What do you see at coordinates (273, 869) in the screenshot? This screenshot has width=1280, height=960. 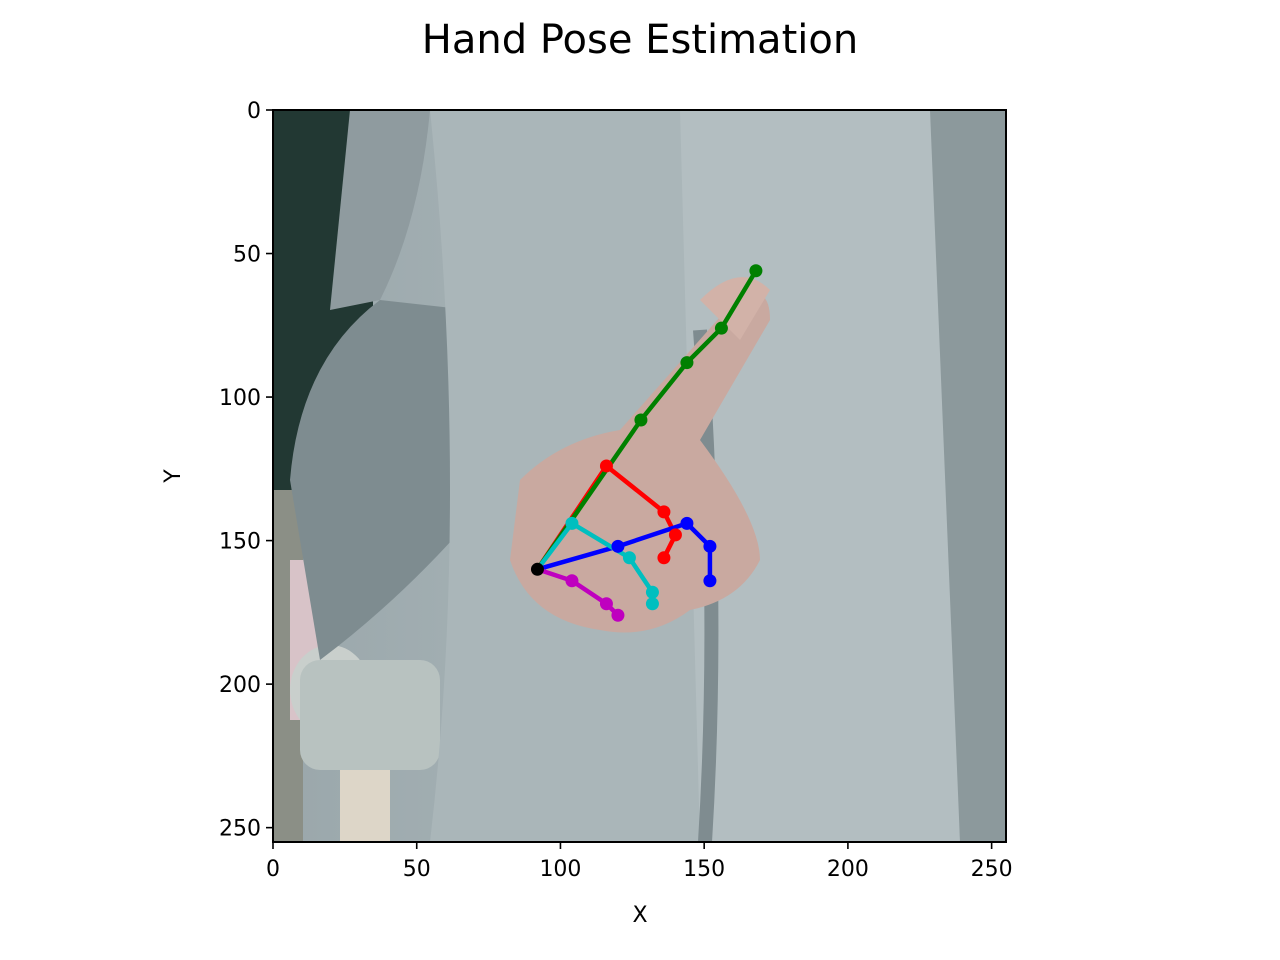 I see `x-tick-label: 0` at bounding box center [273, 869].